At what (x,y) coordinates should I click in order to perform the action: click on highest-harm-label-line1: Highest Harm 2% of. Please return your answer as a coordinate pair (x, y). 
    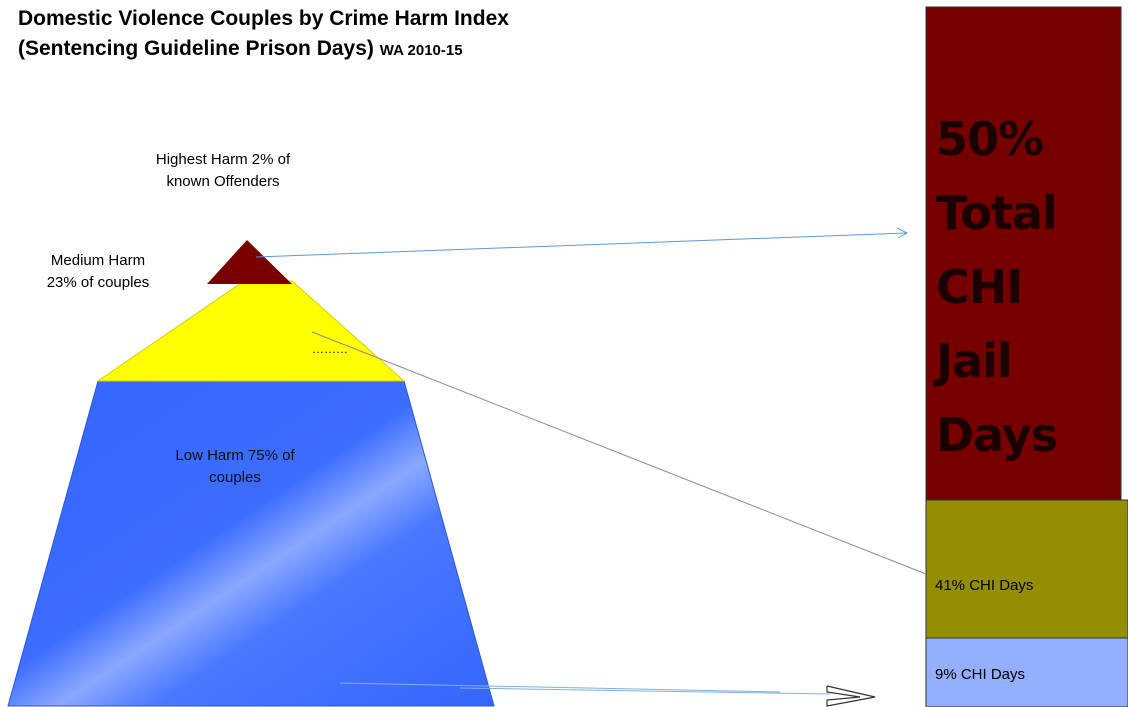
    Looking at the image, I should click on (223, 159).